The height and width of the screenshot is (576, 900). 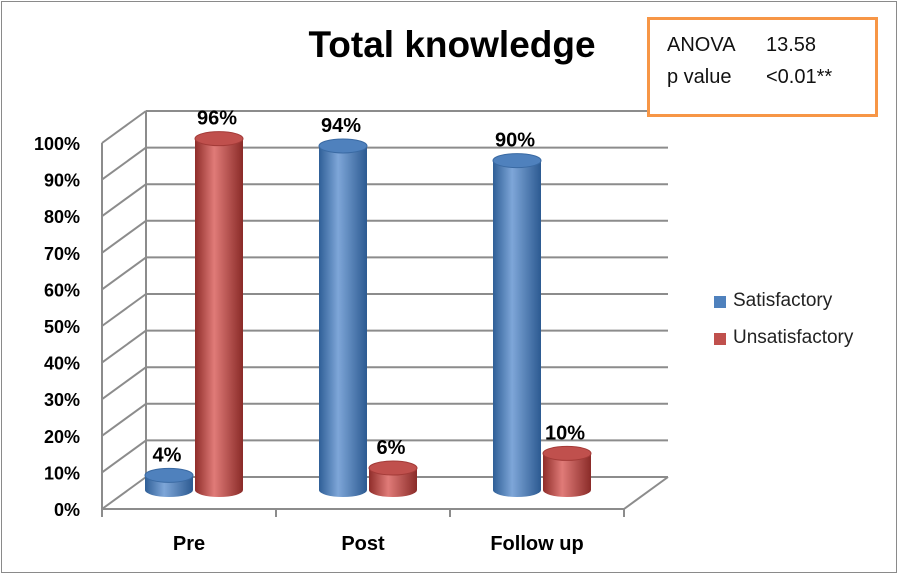 I want to click on bar-unsatisfactory-post, so click(x=393, y=482).